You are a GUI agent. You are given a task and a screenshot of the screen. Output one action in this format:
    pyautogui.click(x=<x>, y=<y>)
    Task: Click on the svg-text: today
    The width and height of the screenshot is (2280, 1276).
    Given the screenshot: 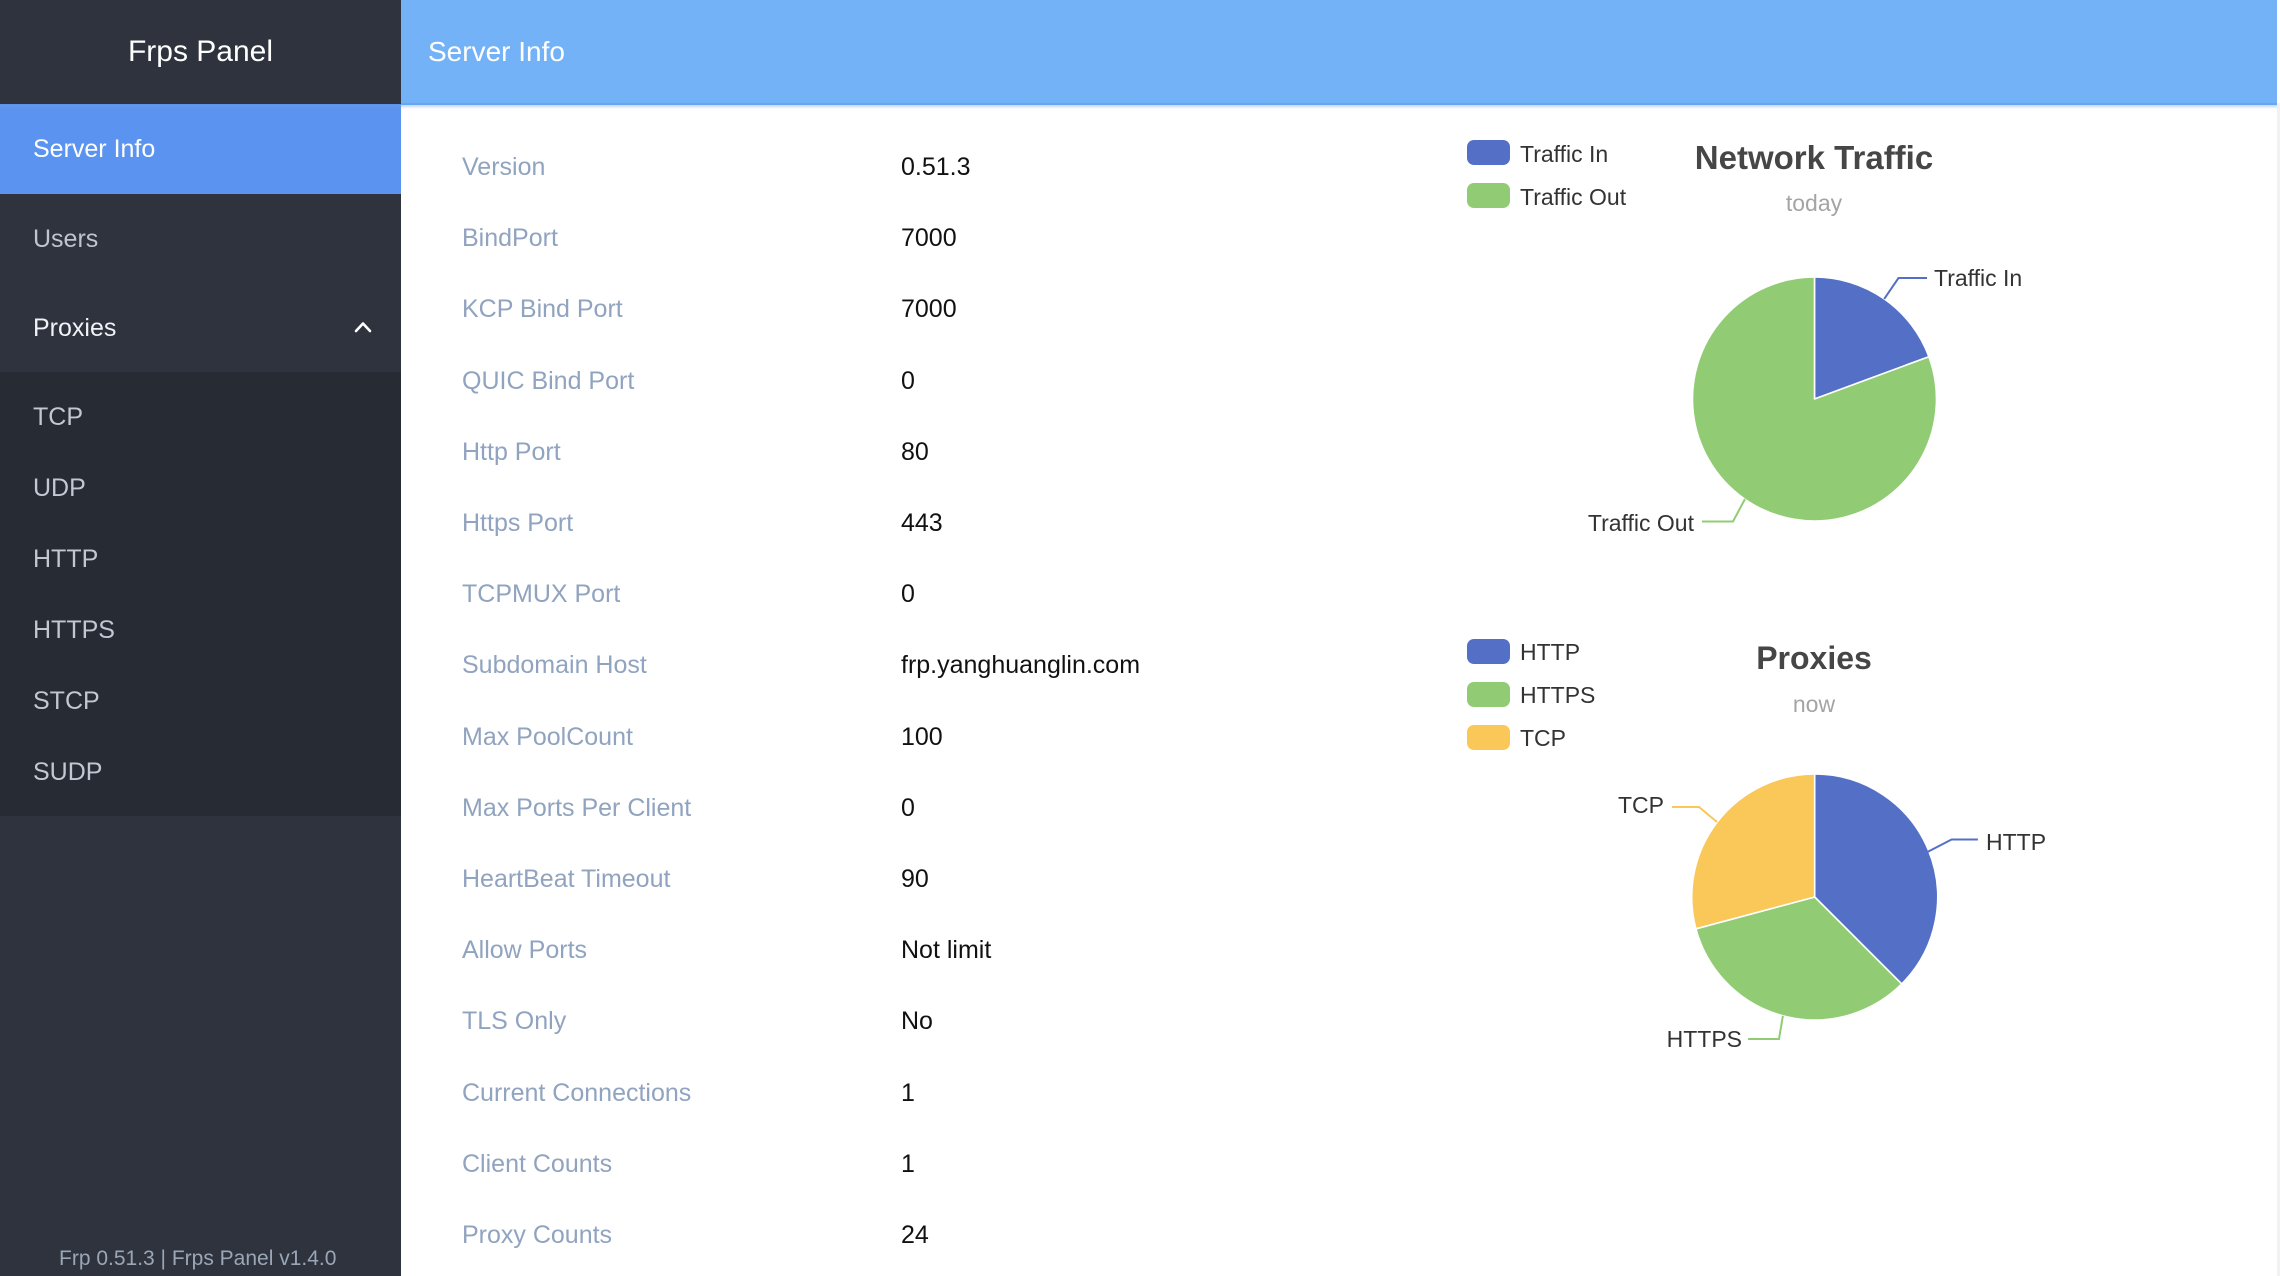 What is the action you would take?
    pyautogui.click(x=1814, y=203)
    